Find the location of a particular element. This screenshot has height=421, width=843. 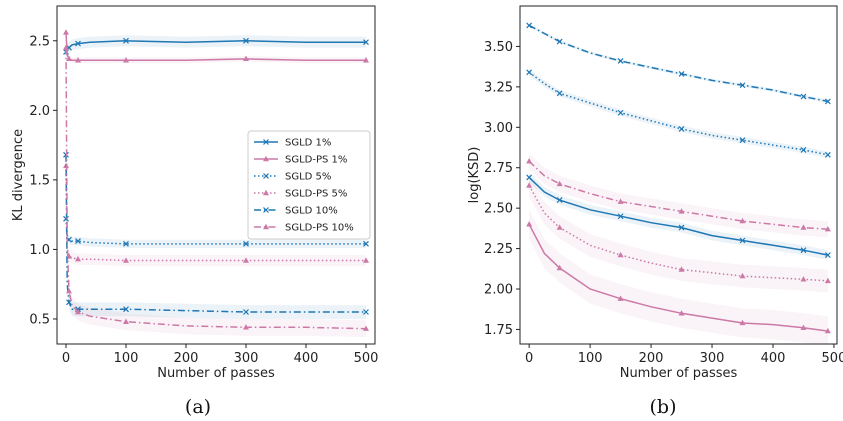

x-tick-label: 300 is located at coordinates (712, 358).